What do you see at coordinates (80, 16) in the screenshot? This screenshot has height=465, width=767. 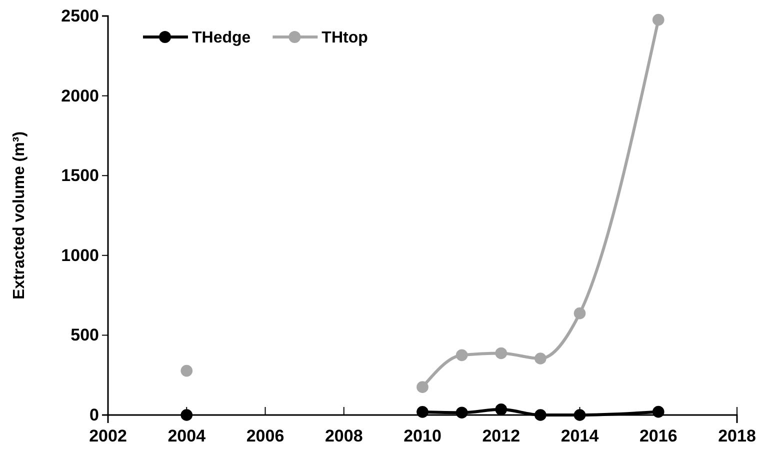 I see `y-tick-label: 2500` at bounding box center [80, 16].